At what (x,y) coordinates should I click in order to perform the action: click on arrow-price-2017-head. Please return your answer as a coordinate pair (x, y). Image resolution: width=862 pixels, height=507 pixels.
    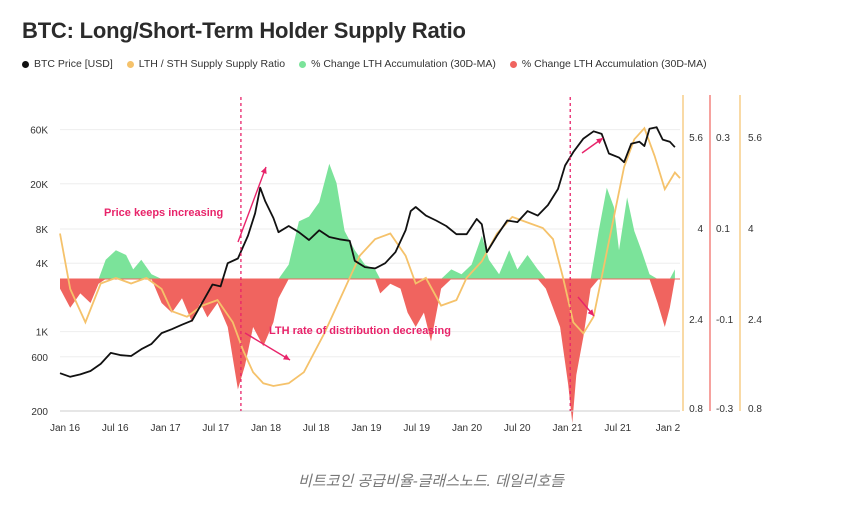
    Looking at the image, I should click on (263, 170).